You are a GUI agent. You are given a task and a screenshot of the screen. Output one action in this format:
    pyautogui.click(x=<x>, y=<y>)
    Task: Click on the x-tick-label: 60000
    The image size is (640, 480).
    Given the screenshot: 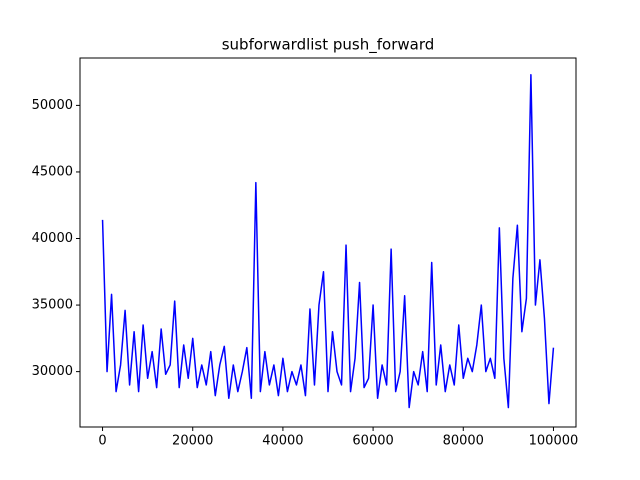 What is the action you would take?
    pyautogui.click(x=372, y=441)
    